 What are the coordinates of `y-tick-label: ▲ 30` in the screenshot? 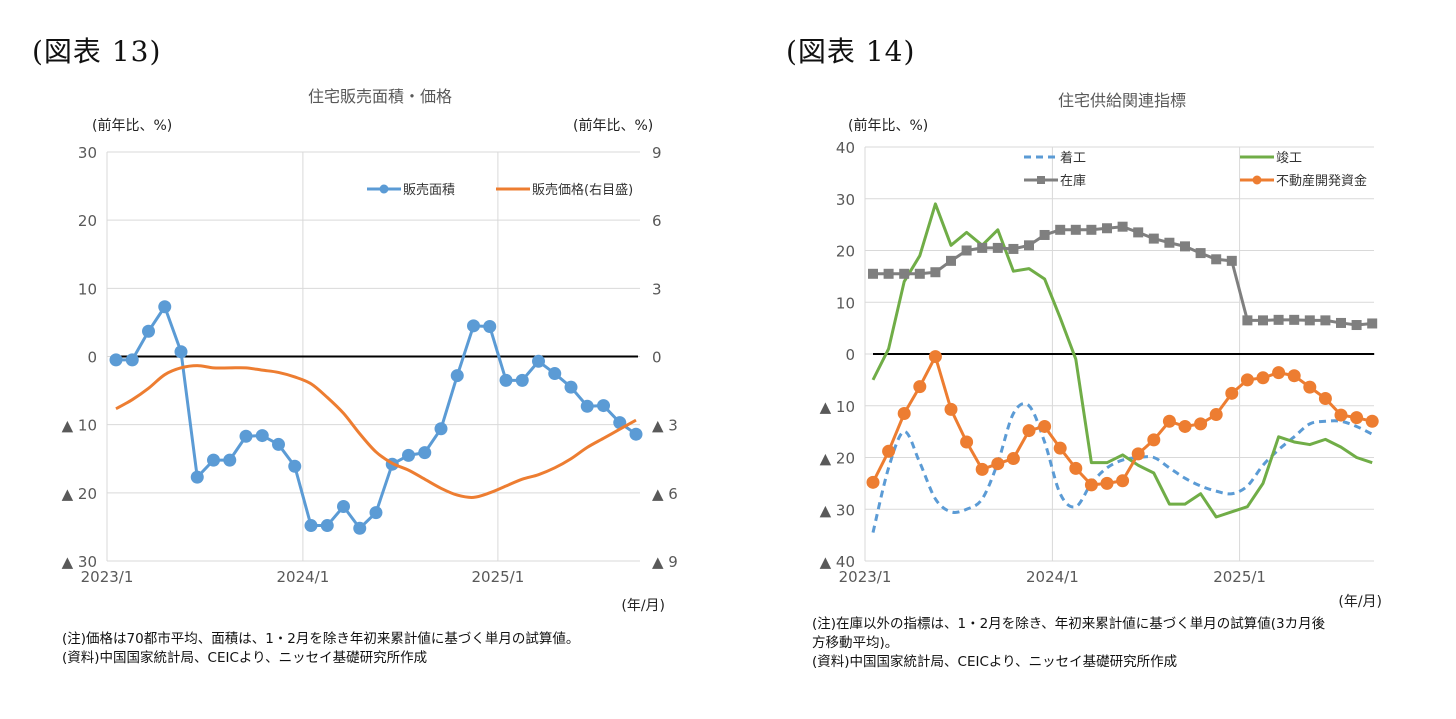 It's located at (837, 510).